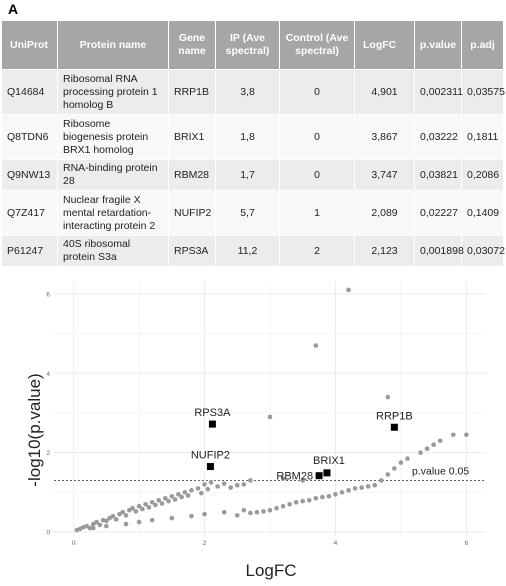  Describe the element at coordinates (113, 251) in the screenshot. I see `cell-protein-name: 40S ribosomal protein S3a` at that location.